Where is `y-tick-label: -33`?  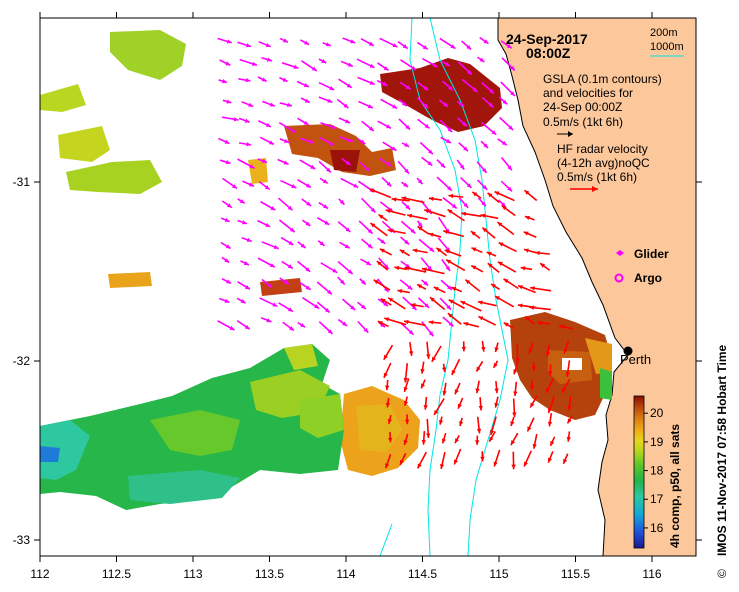
y-tick-label: -33 is located at coordinates (22, 540).